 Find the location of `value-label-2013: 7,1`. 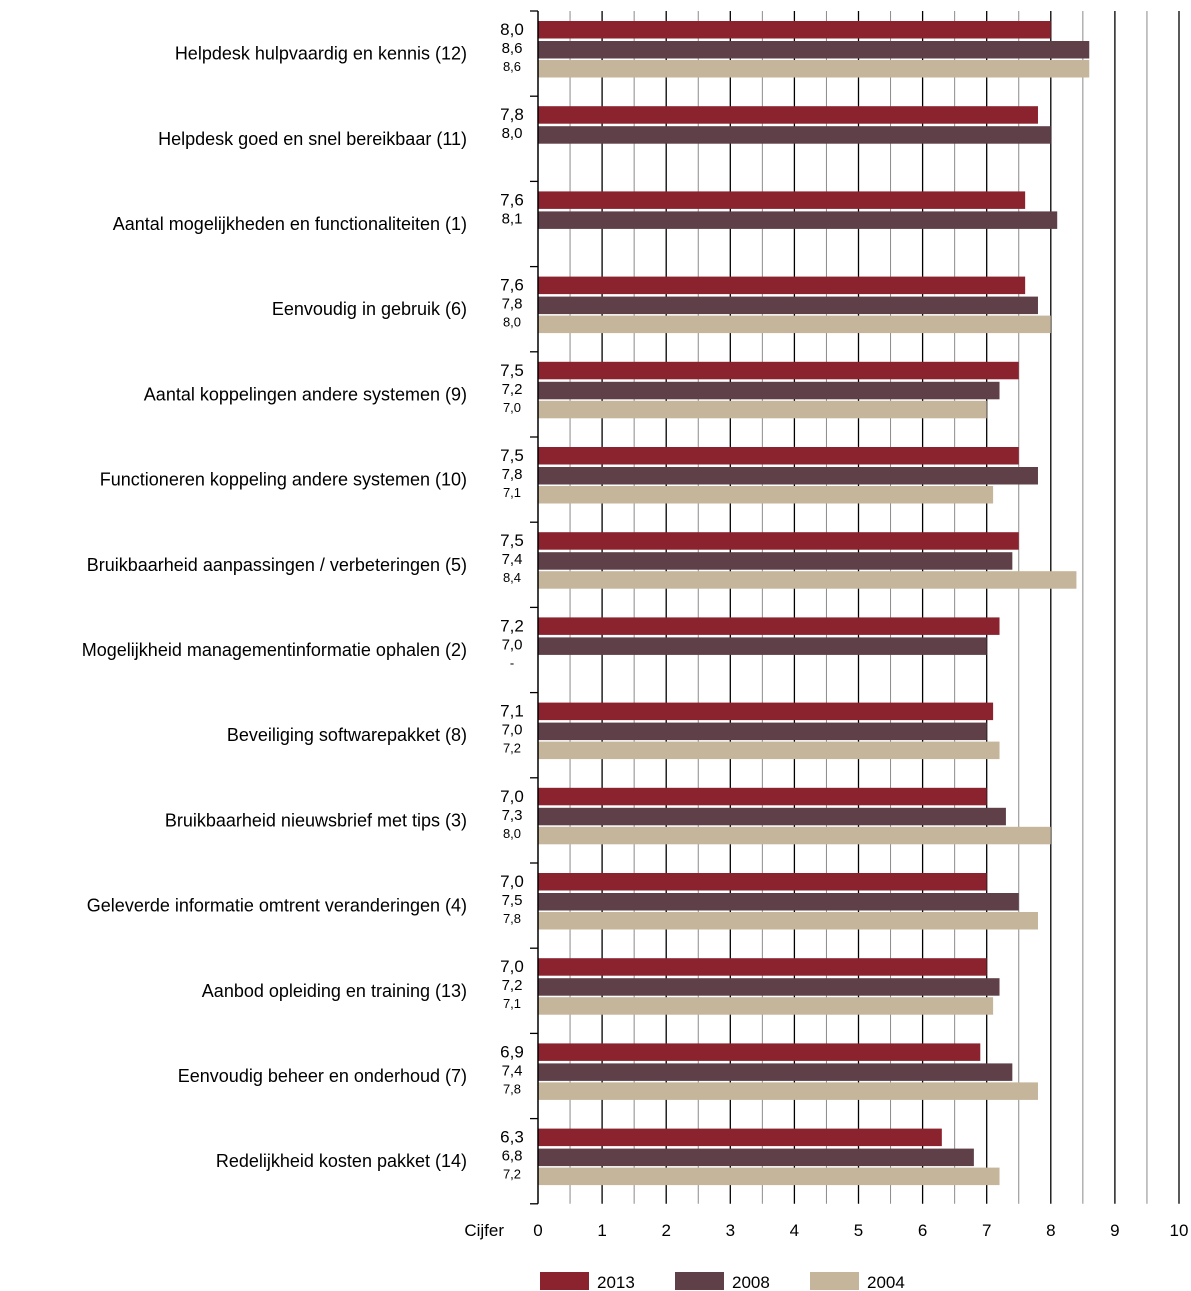

value-label-2013: 7,1 is located at coordinates (512, 711).